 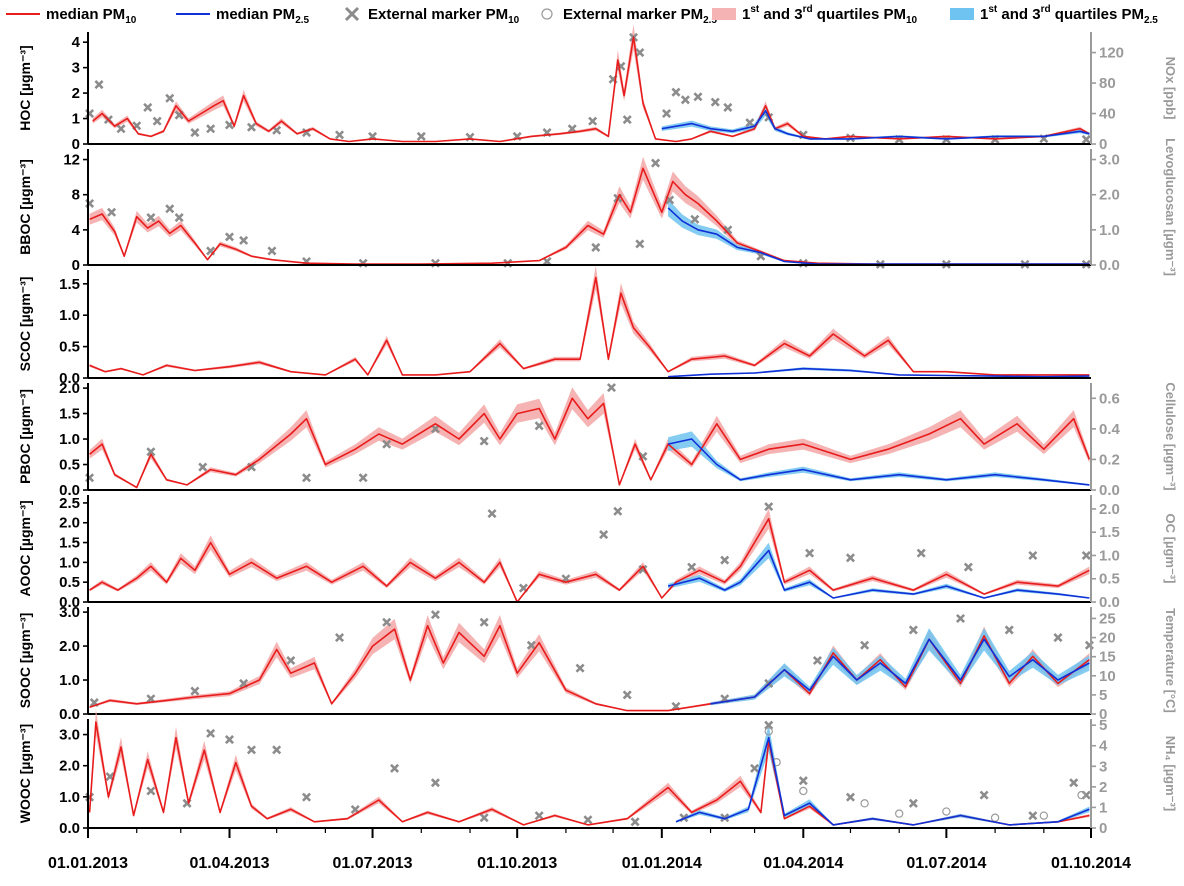 What do you see at coordinates (629, 16) in the screenshot?
I see `legend-item-4: External marker PM2.5` at bounding box center [629, 16].